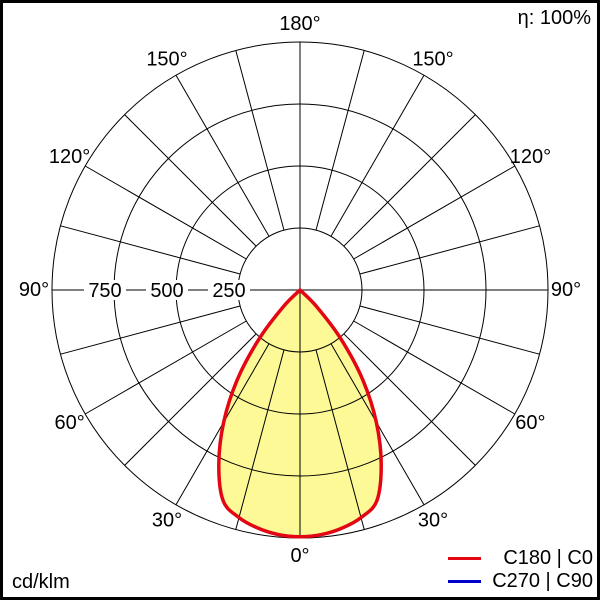  Describe the element at coordinates (166, 60) in the screenshot. I see `angle-label-150-left: 150°` at that location.